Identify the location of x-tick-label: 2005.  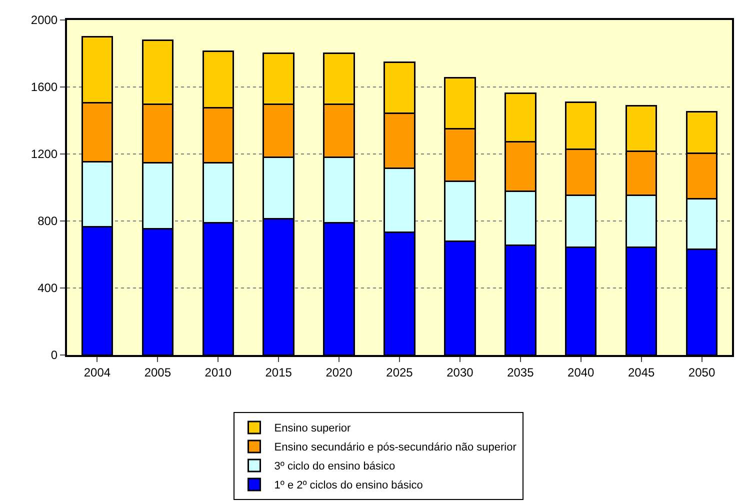
(158, 372).